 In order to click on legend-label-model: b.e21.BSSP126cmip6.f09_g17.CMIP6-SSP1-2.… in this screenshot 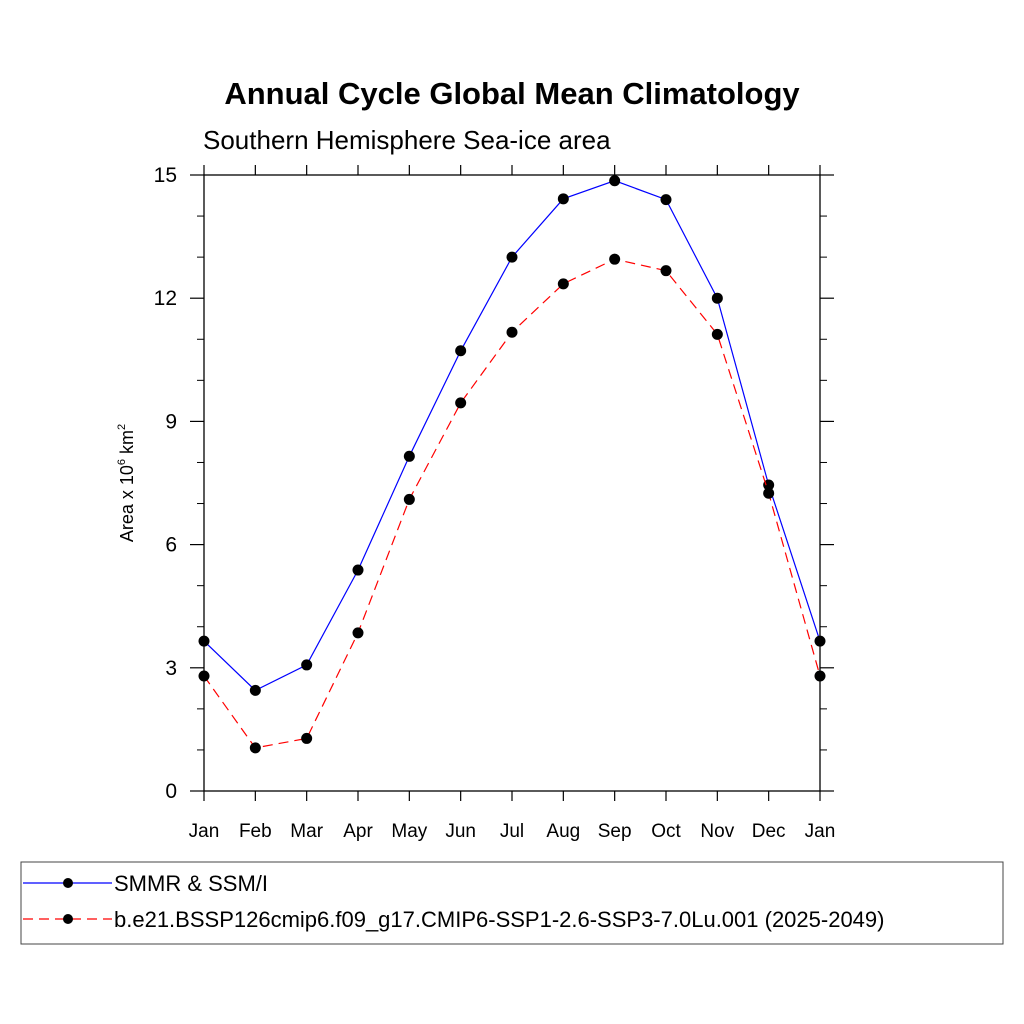, I will do `click(499, 919)`.